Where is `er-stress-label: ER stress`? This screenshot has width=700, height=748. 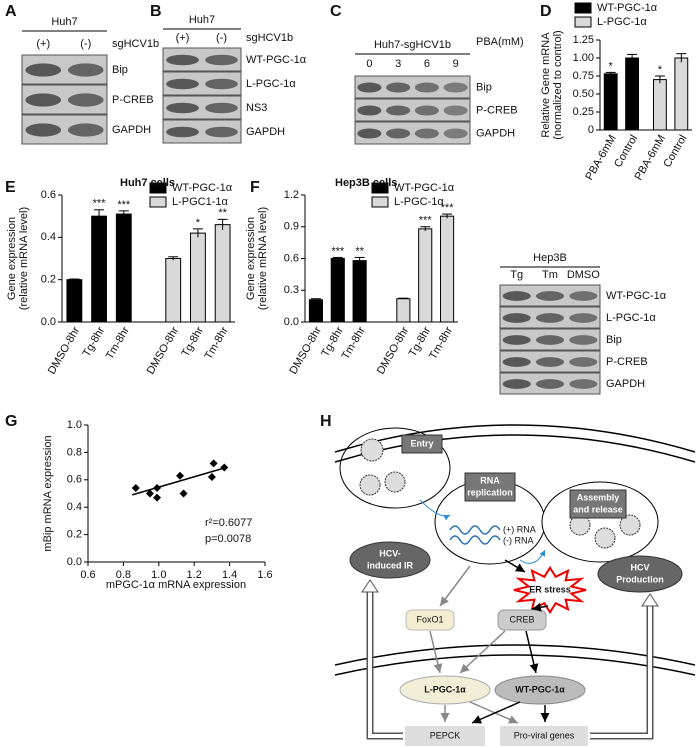 er-stress-label: ER stress is located at coordinates (550, 589).